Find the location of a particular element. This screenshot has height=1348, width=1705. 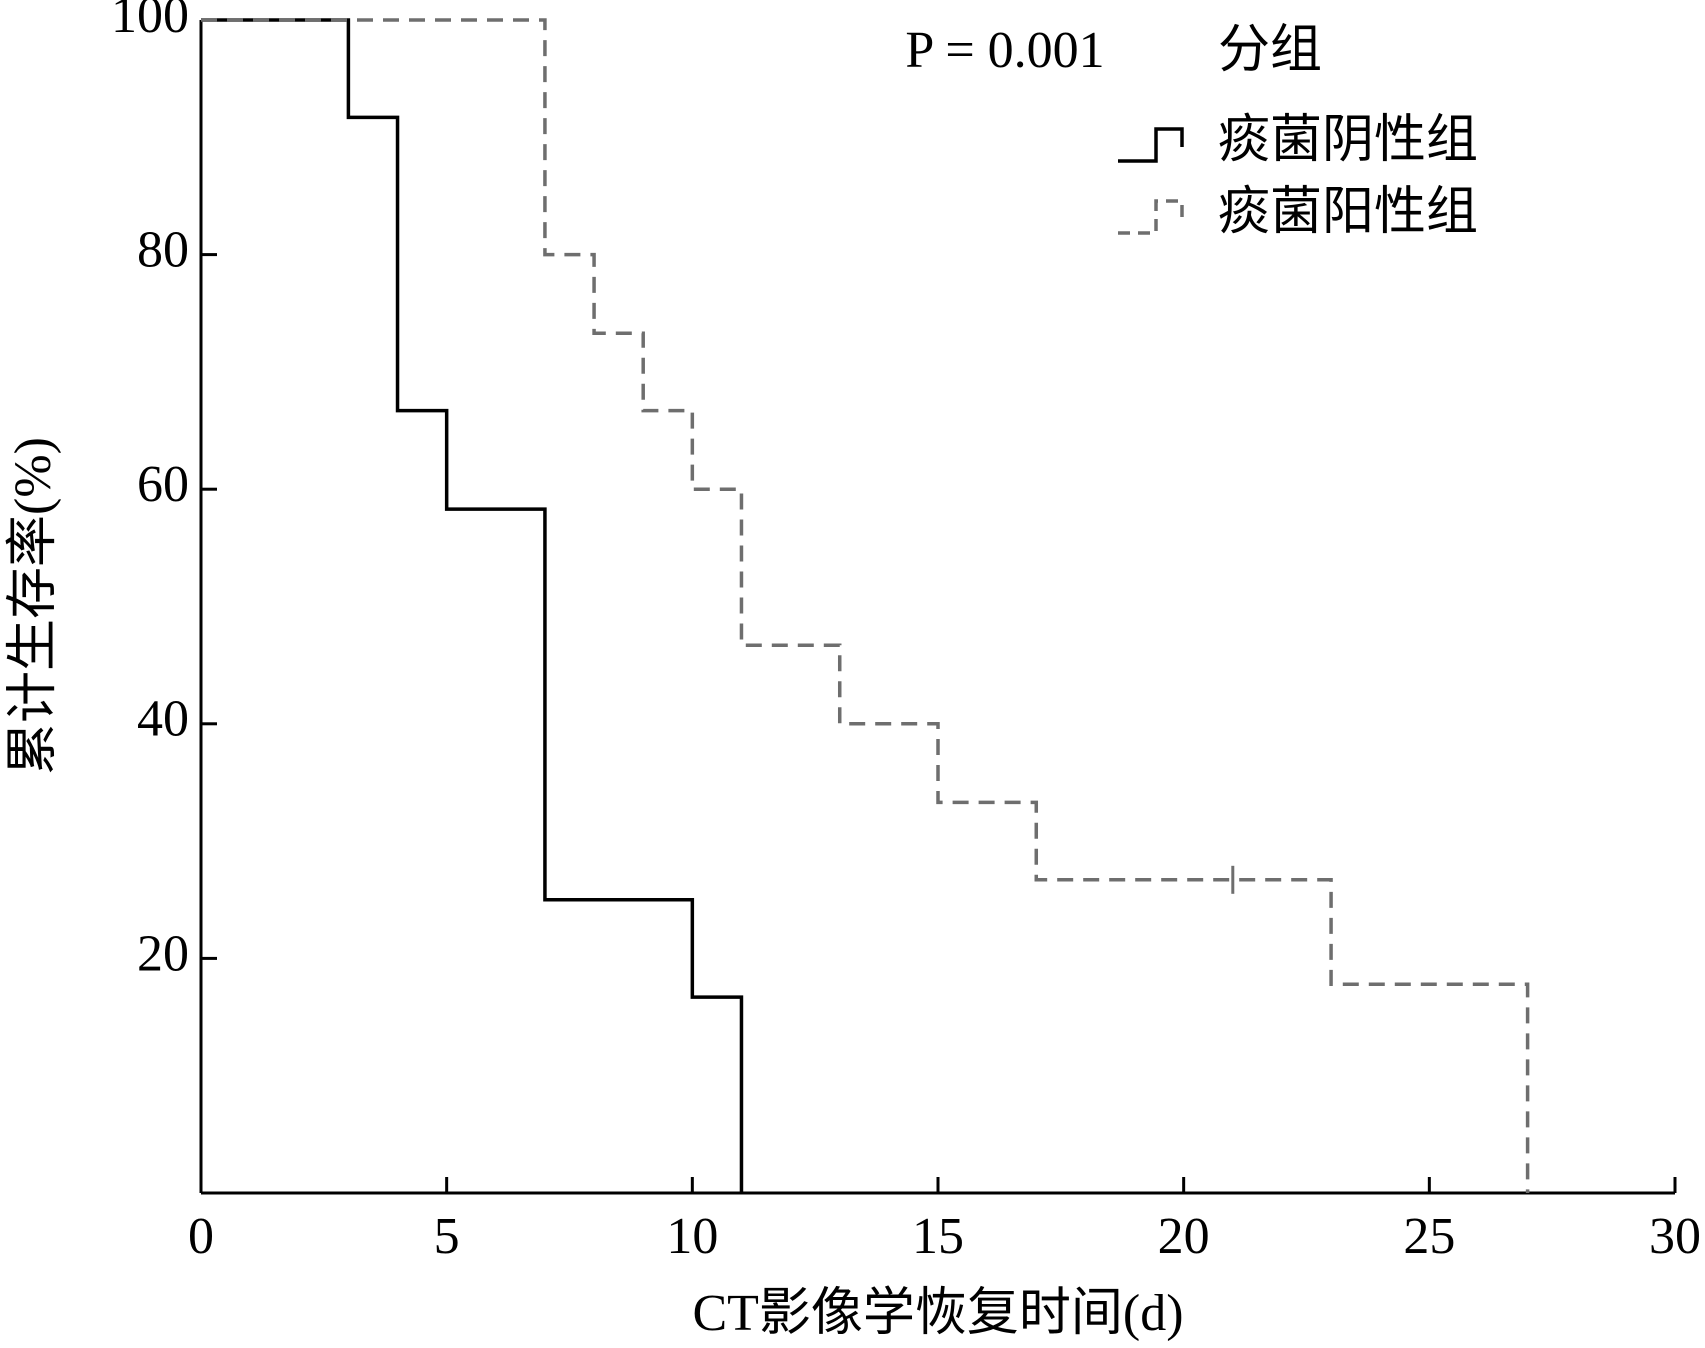

x-tick-label: 30 is located at coordinates (1675, 1236).